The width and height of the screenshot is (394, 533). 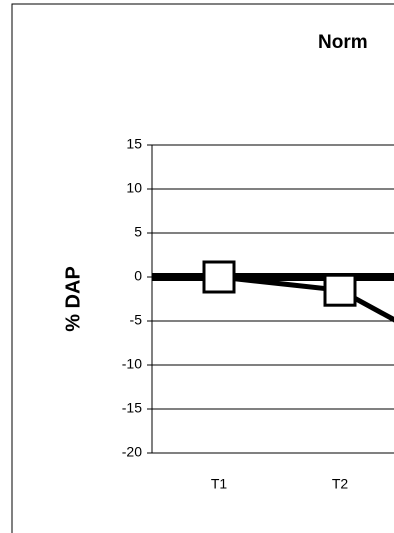 I want to click on y-tick-label: 5, so click(x=138, y=232).